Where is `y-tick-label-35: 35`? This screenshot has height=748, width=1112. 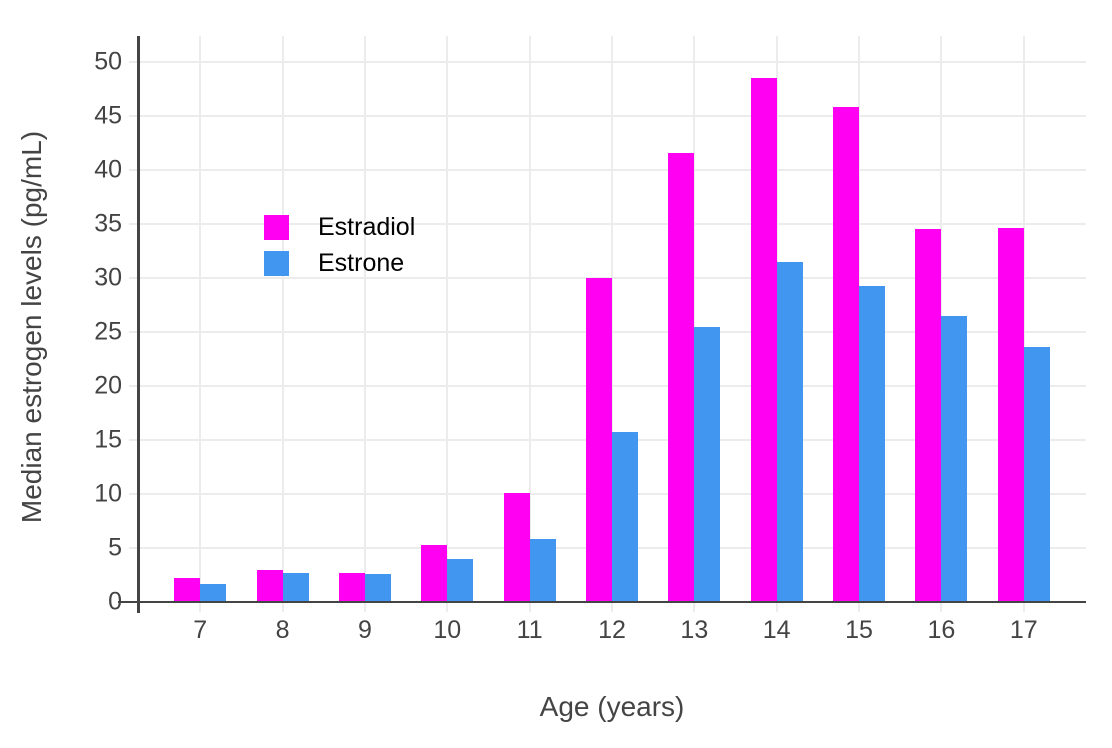 y-tick-label-35: 35 is located at coordinates (108, 223).